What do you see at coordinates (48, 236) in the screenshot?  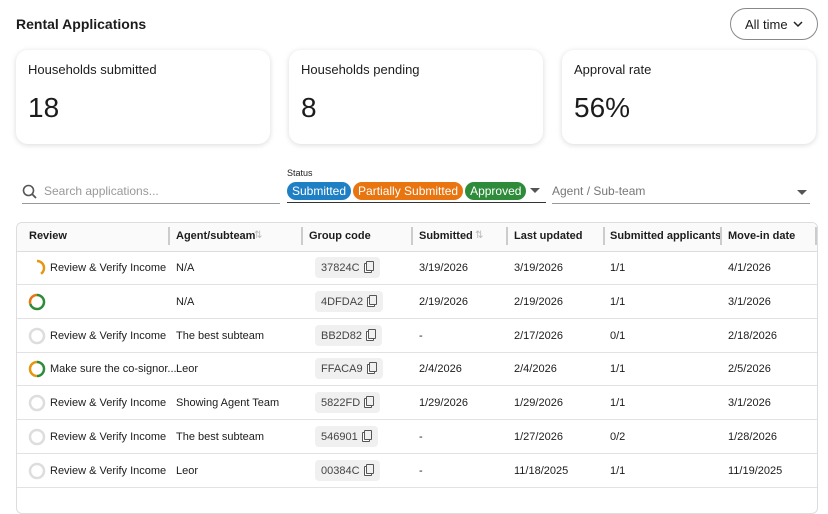 I see `column-header: Review` at bounding box center [48, 236].